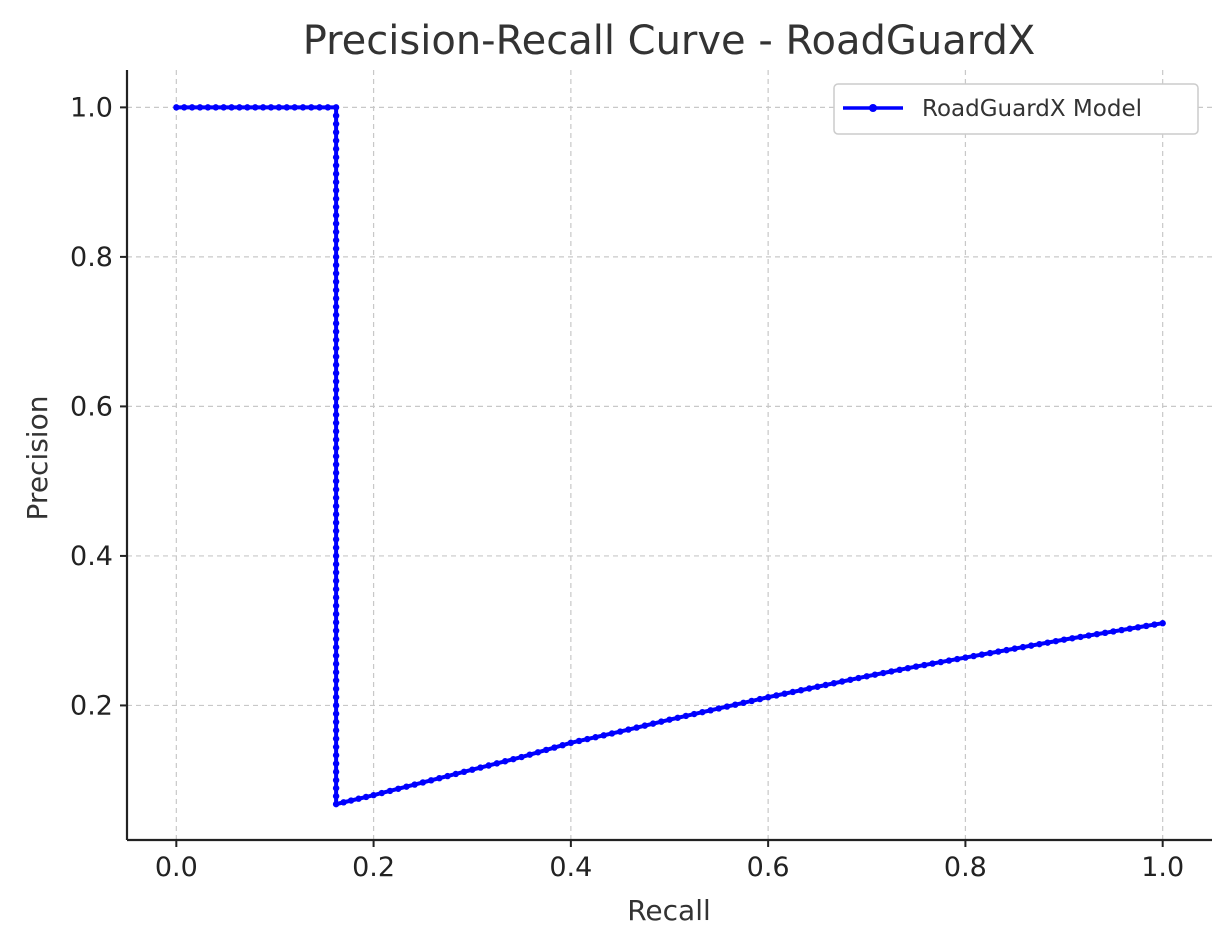 This screenshot has width=1232, height=947. What do you see at coordinates (1016, 109) in the screenshot?
I see `legend: RoadGuardX Model` at bounding box center [1016, 109].